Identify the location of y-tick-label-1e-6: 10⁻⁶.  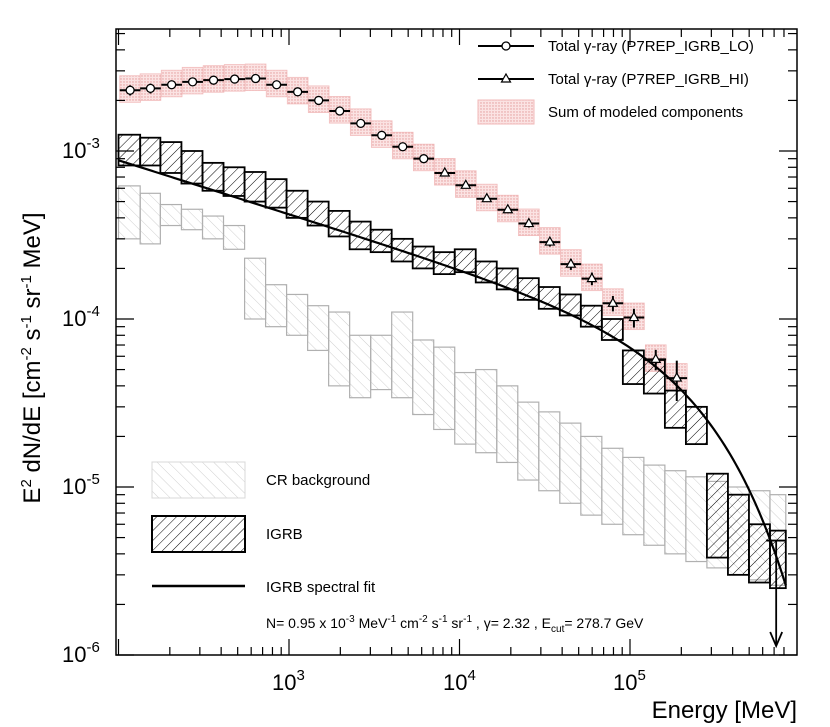
(81, 653).